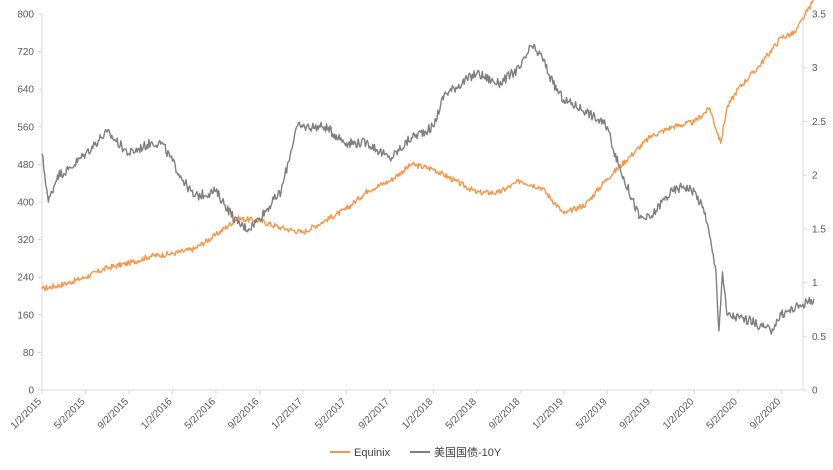 This screenshot has width=833, height=470. Describe the element at coordinates (679, 414) in the screenshot. I see `x-tick-label: 1/2/2020` at that location.